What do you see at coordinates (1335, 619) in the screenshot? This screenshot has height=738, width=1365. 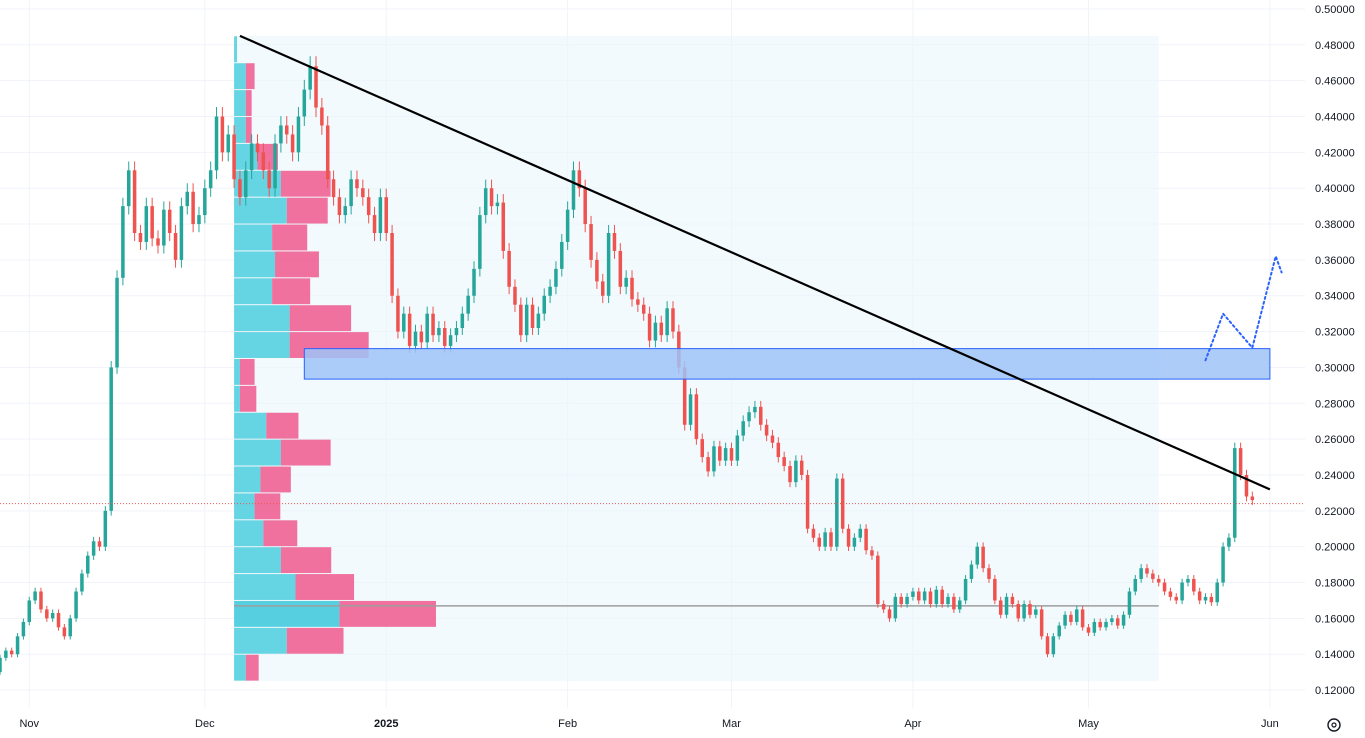 I see `price-tick-label: 0.16000` at bounding box center [1335, 619].